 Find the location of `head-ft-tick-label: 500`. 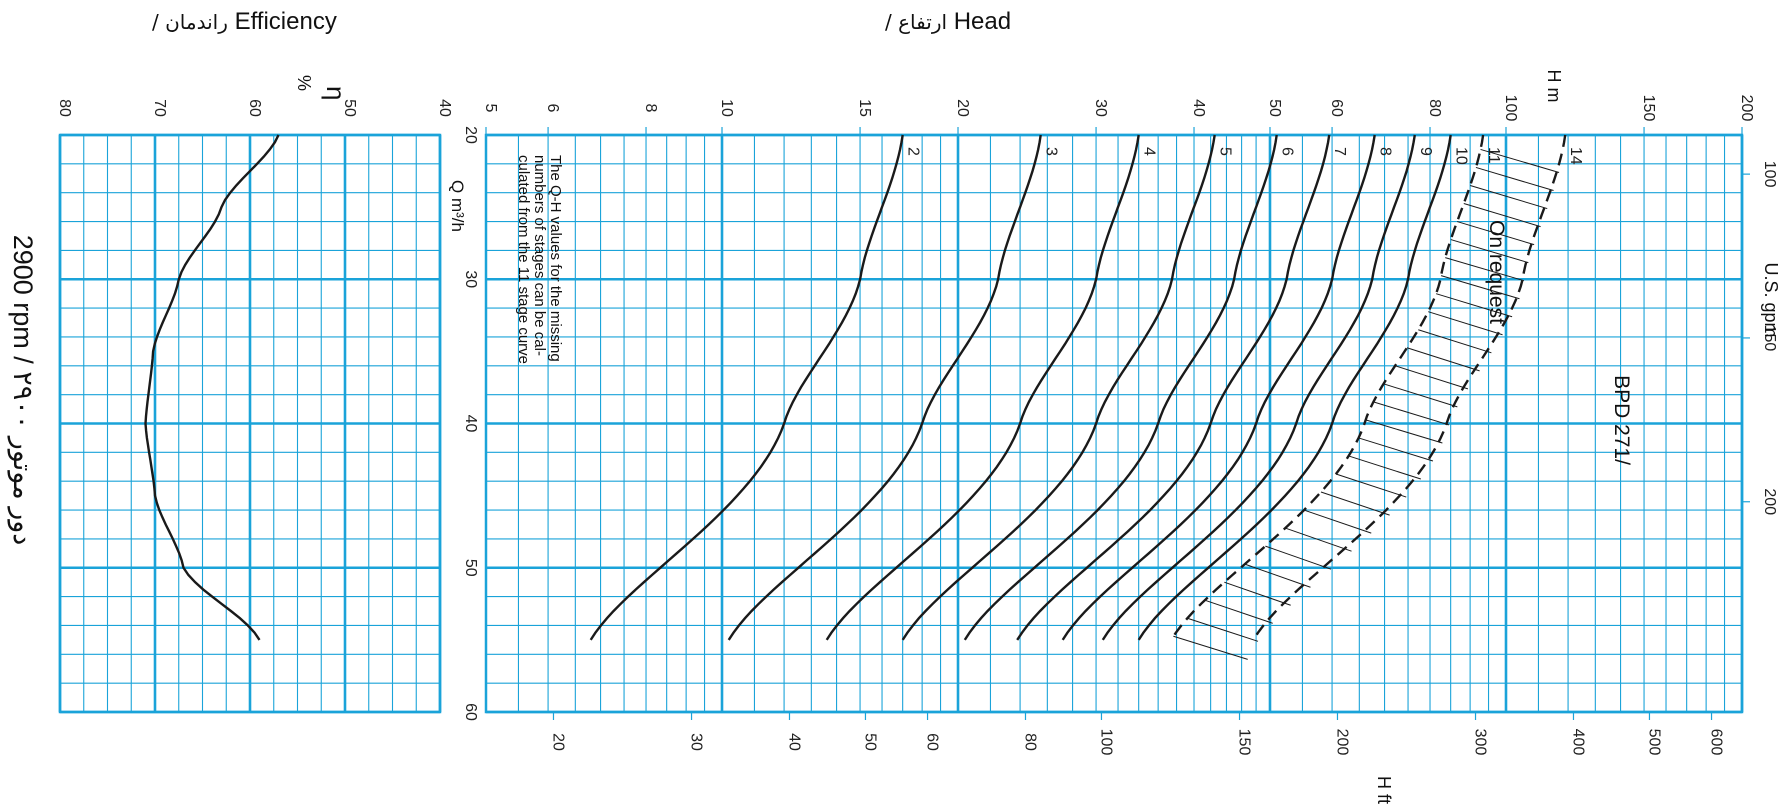

head-ft-tick-label: 500 is located at coordinates (1653, 742).